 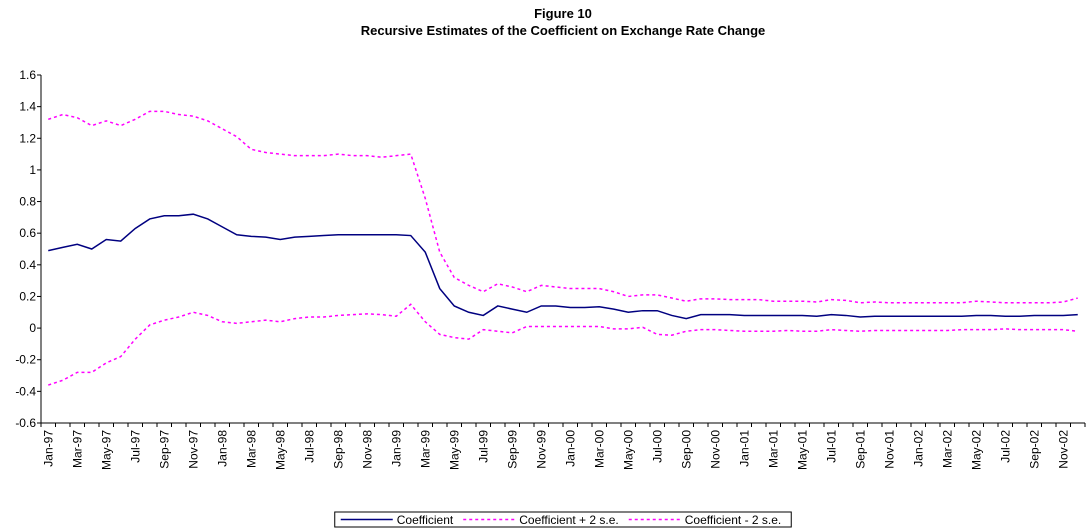 I want to click on x-tick-label: Mar-00, so click(x=599, y=449).